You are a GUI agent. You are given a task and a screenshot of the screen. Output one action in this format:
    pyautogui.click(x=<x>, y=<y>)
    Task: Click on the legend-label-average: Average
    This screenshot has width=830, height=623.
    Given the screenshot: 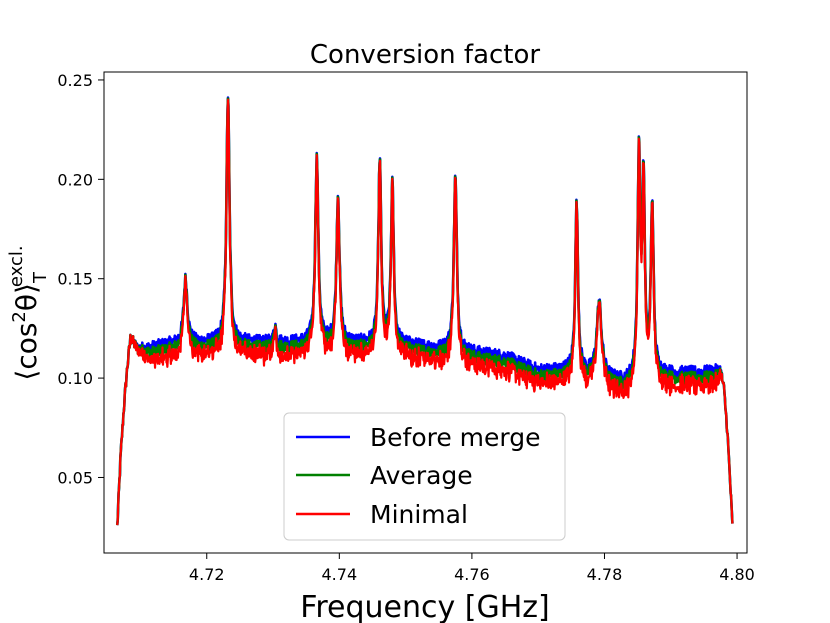 What is the action you would take?
    pyautogui.click(x=421, y=475)
    